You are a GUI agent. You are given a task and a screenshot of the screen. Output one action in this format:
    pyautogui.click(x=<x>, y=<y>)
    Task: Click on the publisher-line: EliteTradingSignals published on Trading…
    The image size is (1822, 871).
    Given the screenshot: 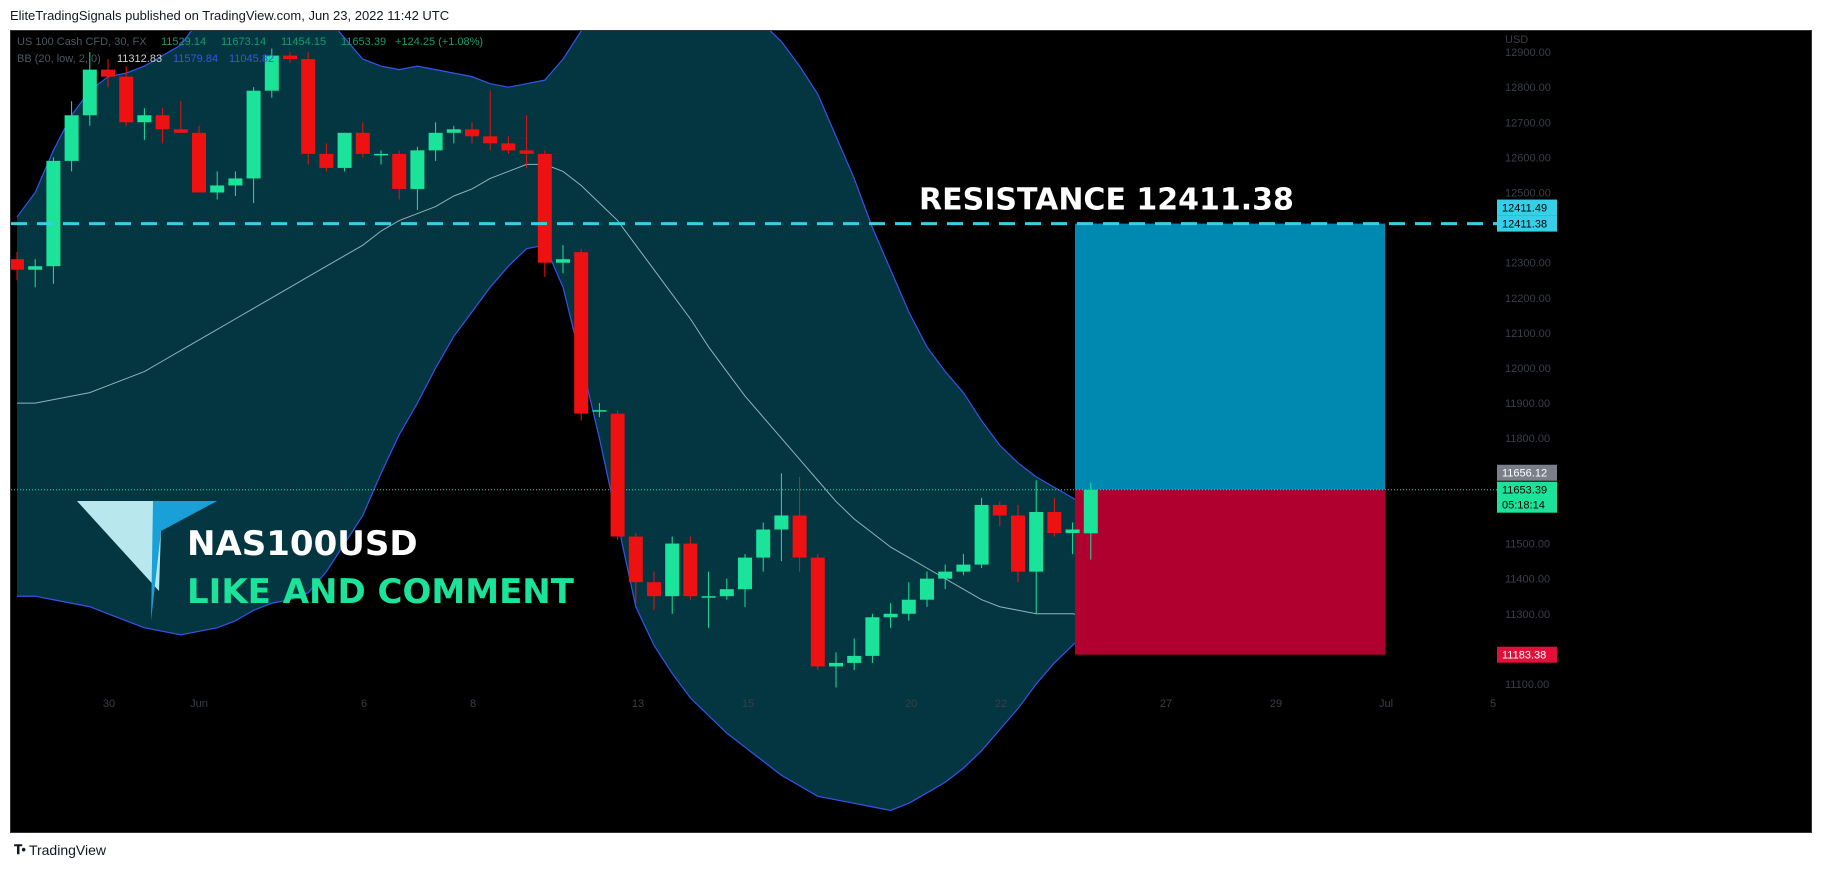 What is the action you would take?
    pyautogui.click(x=230, y=15)
    